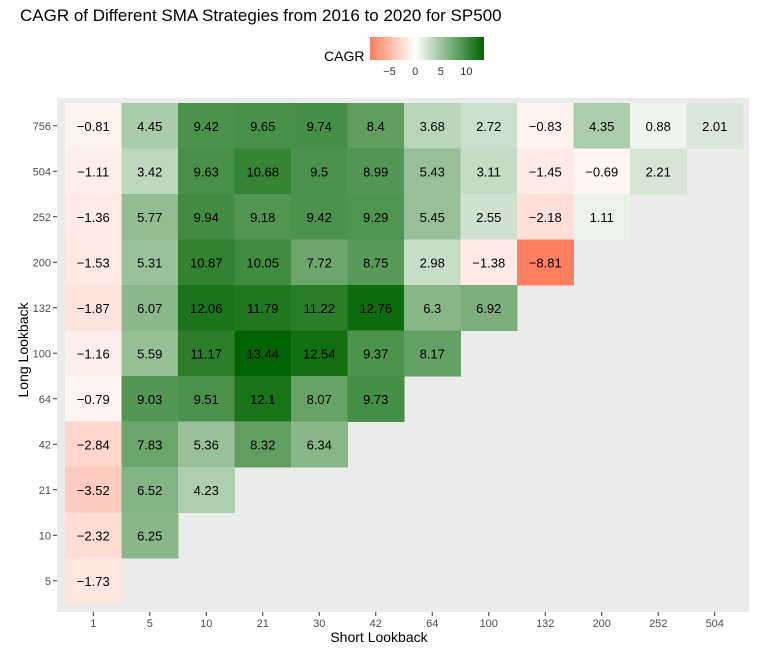 The height and width of the screenshot is (657, 758). Describe the element at coordinates (602, 624) in the screenshot. I see `x-tick-label: 200` at that location.